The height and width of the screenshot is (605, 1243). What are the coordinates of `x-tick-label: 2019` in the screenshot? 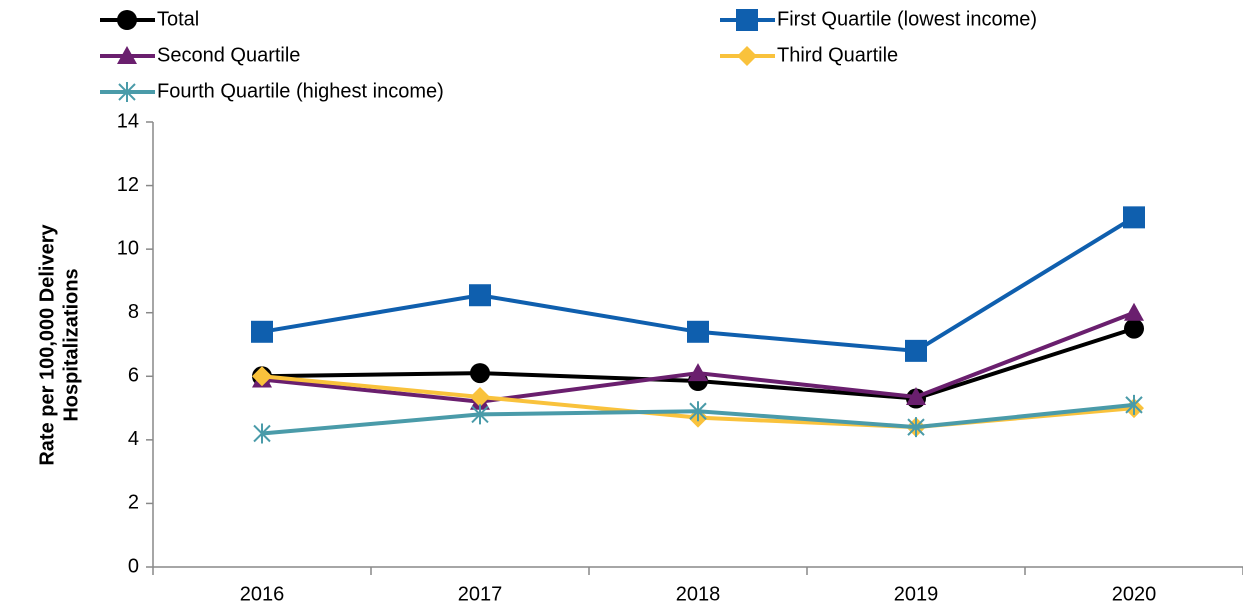 It's located at (916, 594).